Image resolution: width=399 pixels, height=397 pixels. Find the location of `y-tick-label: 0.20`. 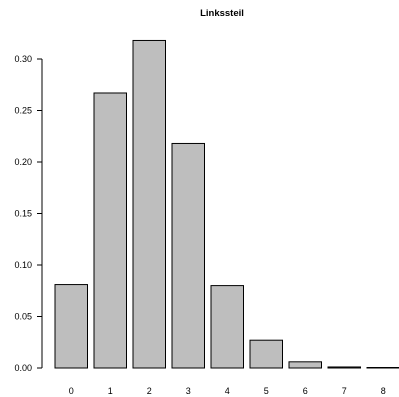

y-tick-label: 0.20 is located at coordinates (23, 162).